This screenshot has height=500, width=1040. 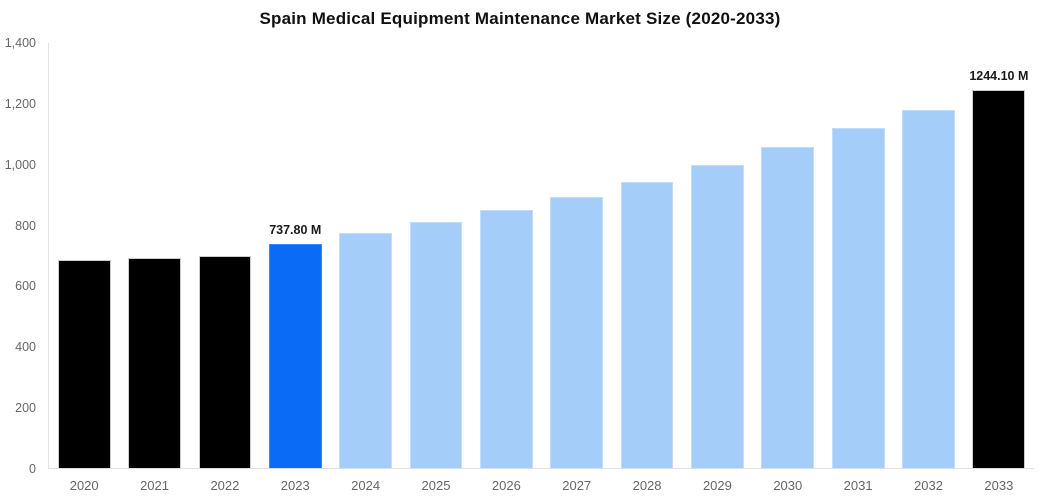 I want to click on x-axis-label: 2032, so click(x=928, y=485).